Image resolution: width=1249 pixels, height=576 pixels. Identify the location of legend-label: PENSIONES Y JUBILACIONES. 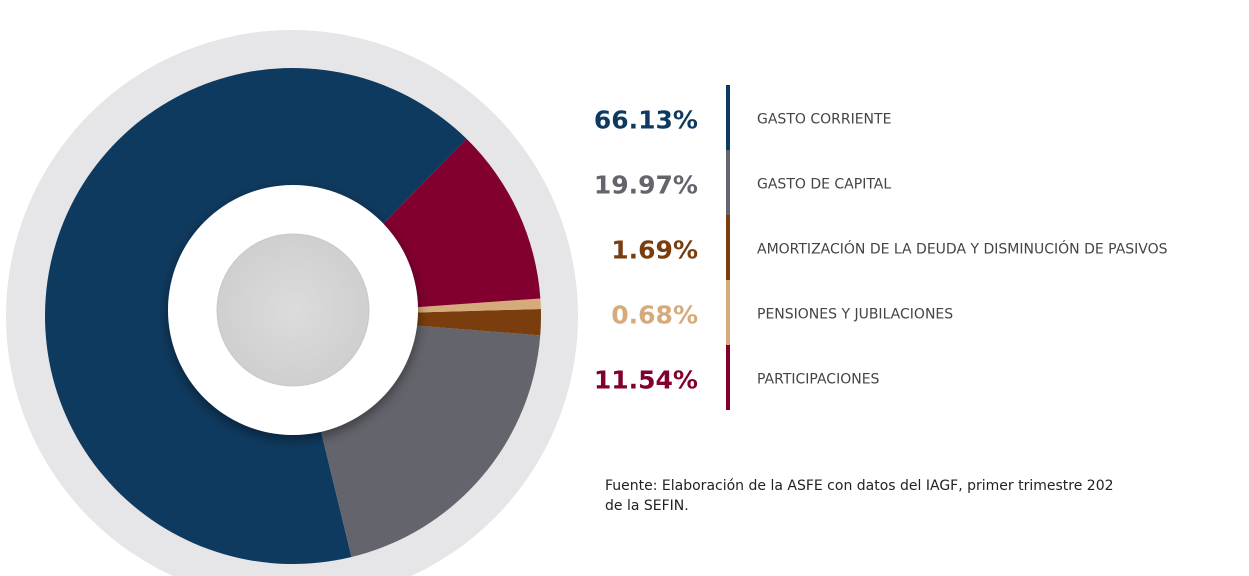
(855, 315).